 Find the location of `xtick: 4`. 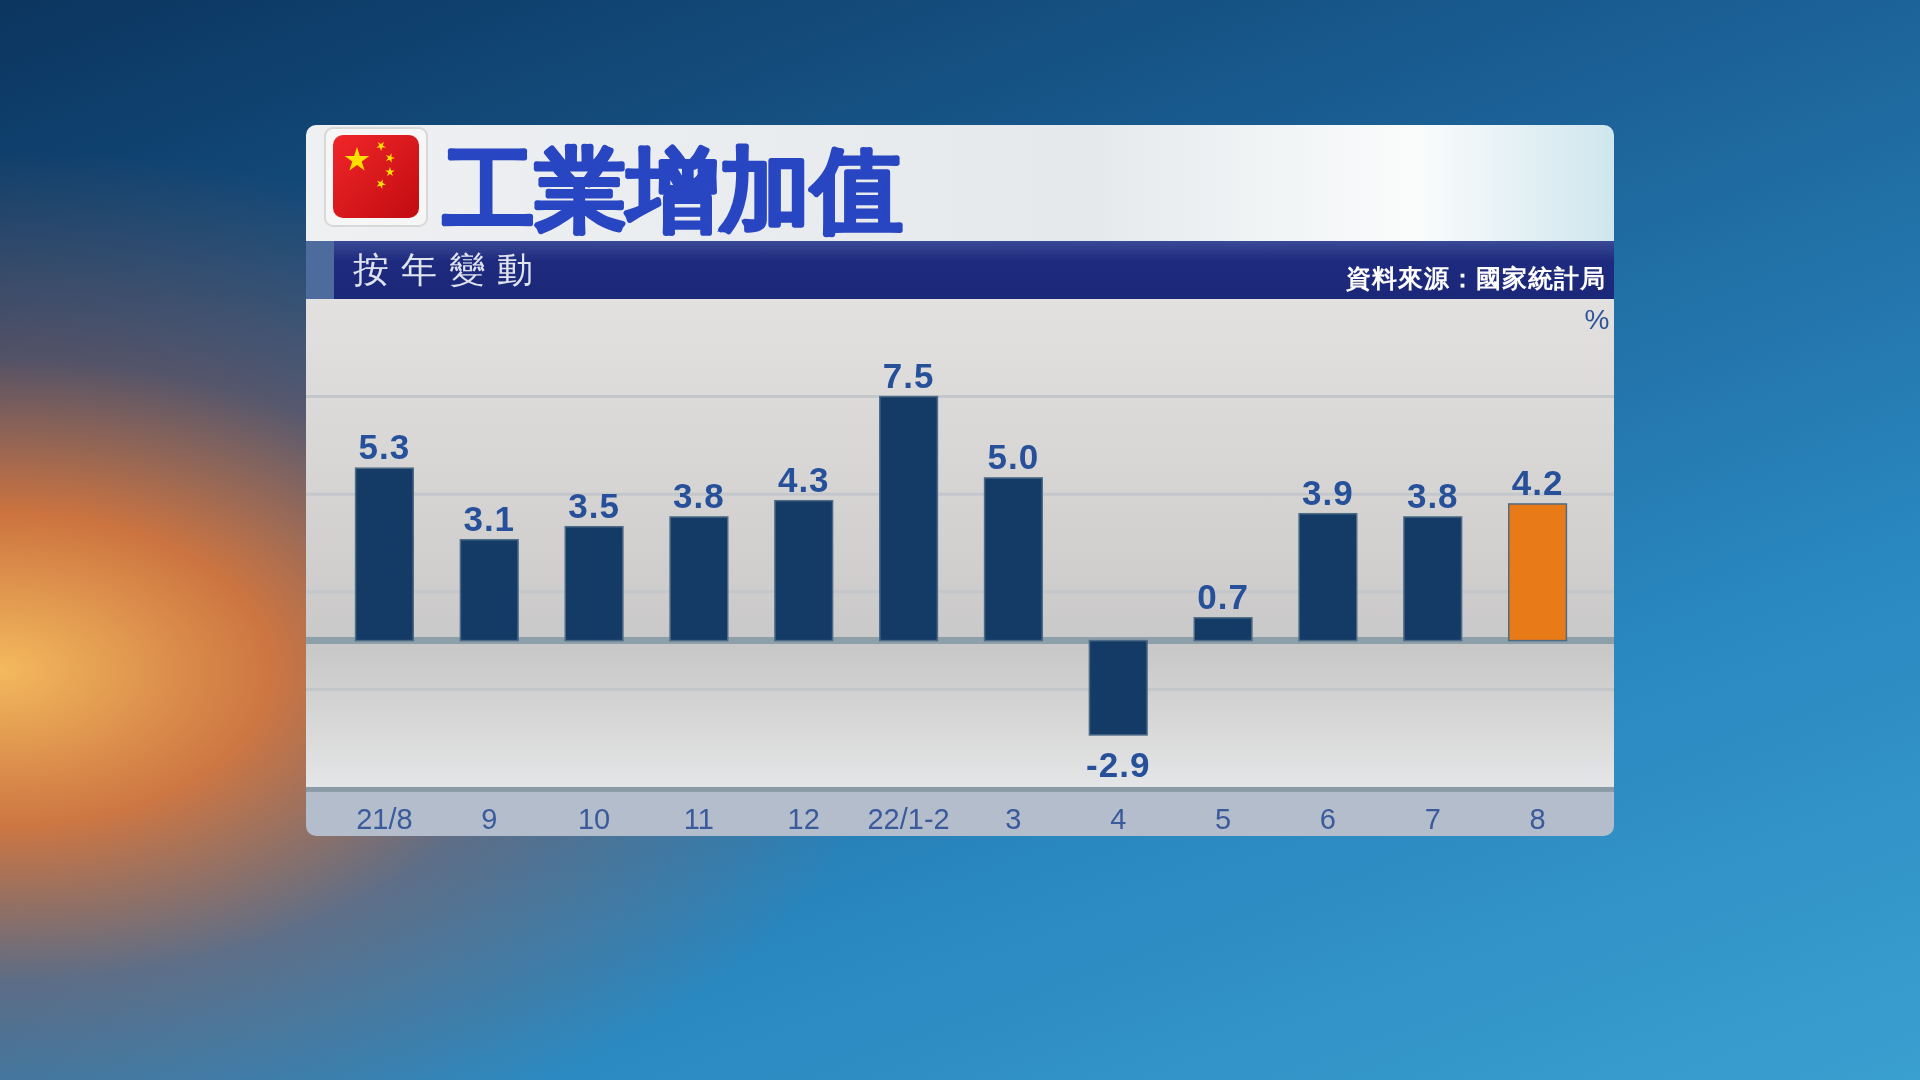

xtick: 4 is located at coordinates (1118, 819).